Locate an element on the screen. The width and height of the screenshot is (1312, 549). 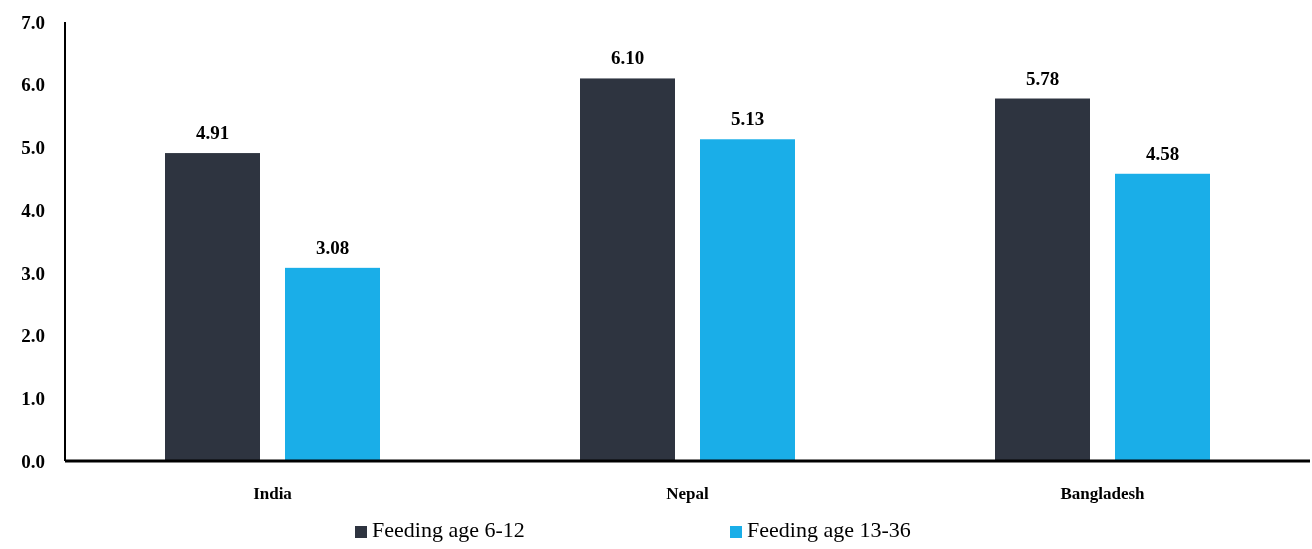
y-tick-label: 1.0 is located at coordinates (33, 398).